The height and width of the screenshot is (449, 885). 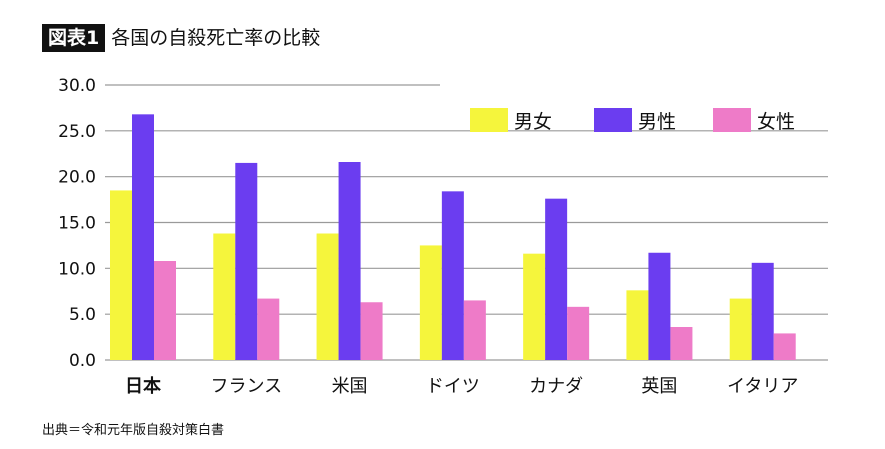 What do you see at coordinates (82, 315) in the screenshot?
I see `y-tick-label: 5.0` at bounding box center [82, 315].